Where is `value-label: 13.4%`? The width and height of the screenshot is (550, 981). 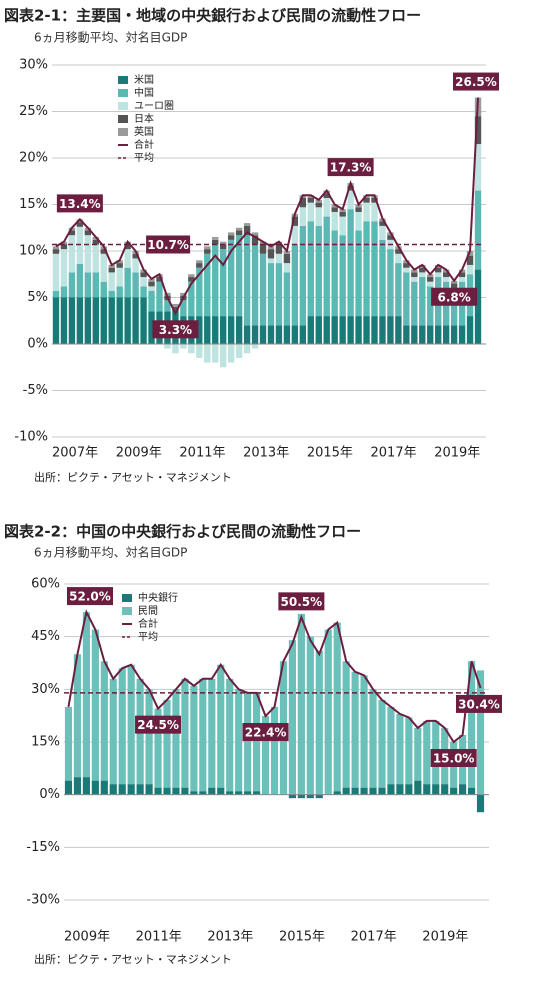 value-label: 13.4% is located at coordinates (80, 204).